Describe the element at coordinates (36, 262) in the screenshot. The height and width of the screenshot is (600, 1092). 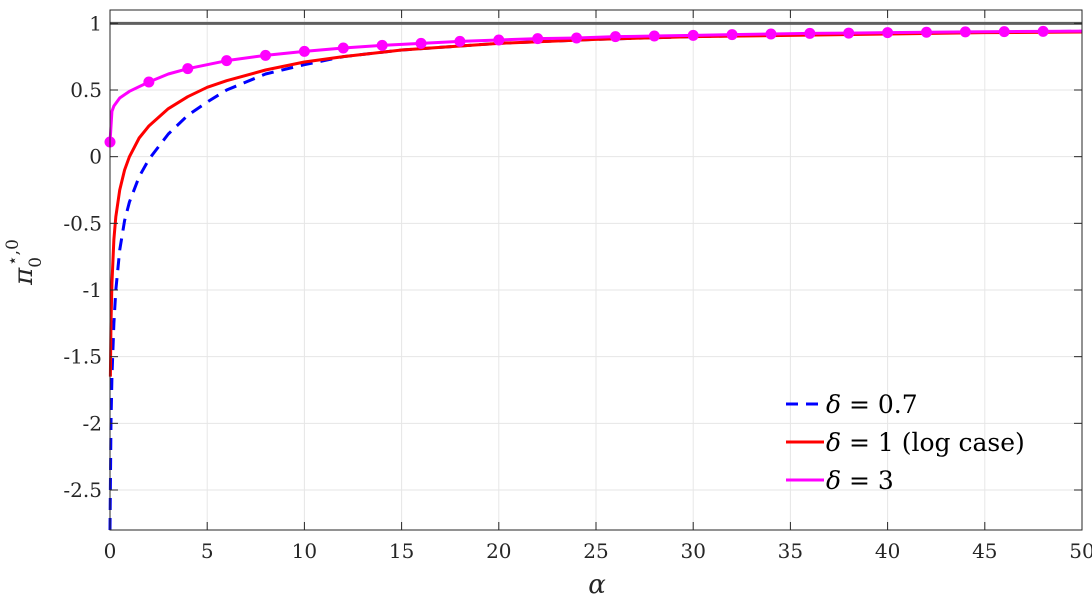
I see `y-axis-label-sub: 0` at that location.